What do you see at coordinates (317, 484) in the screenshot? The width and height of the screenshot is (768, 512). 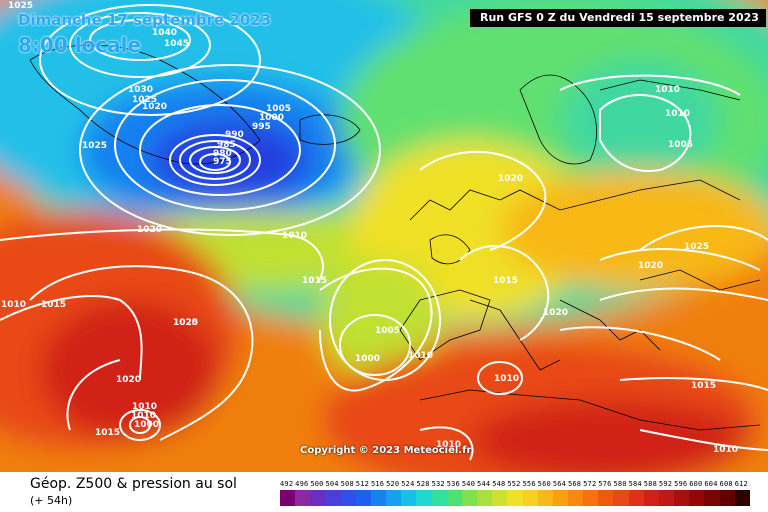 I see `legend-label: 500` at bounding box center [317, 484].